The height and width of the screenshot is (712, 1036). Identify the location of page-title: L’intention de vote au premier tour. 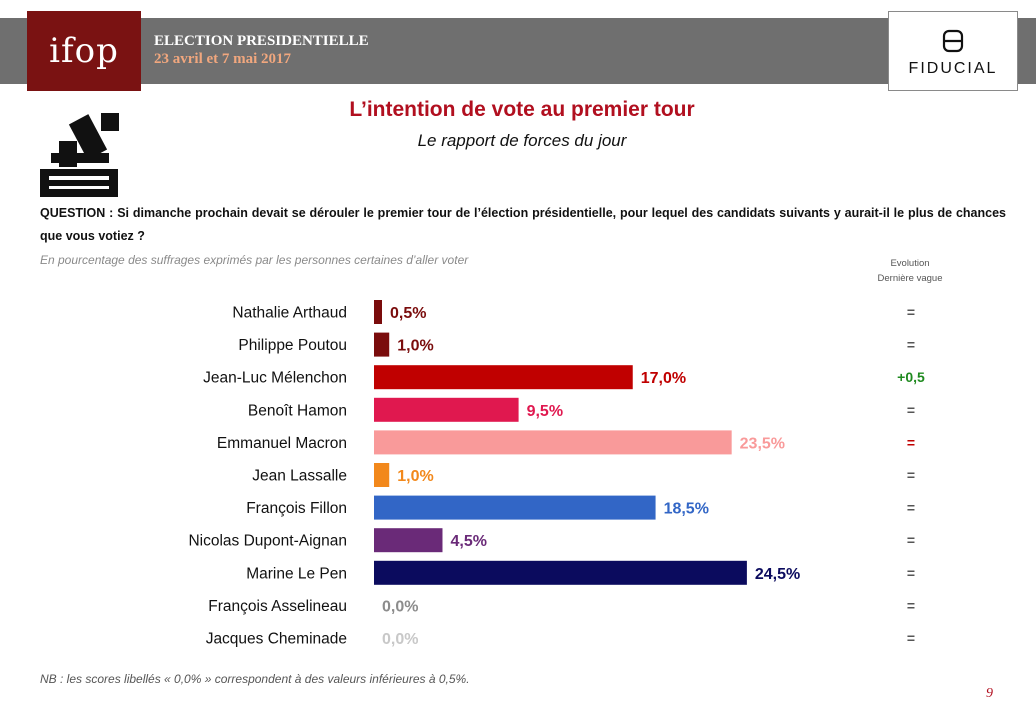
(522, 109).